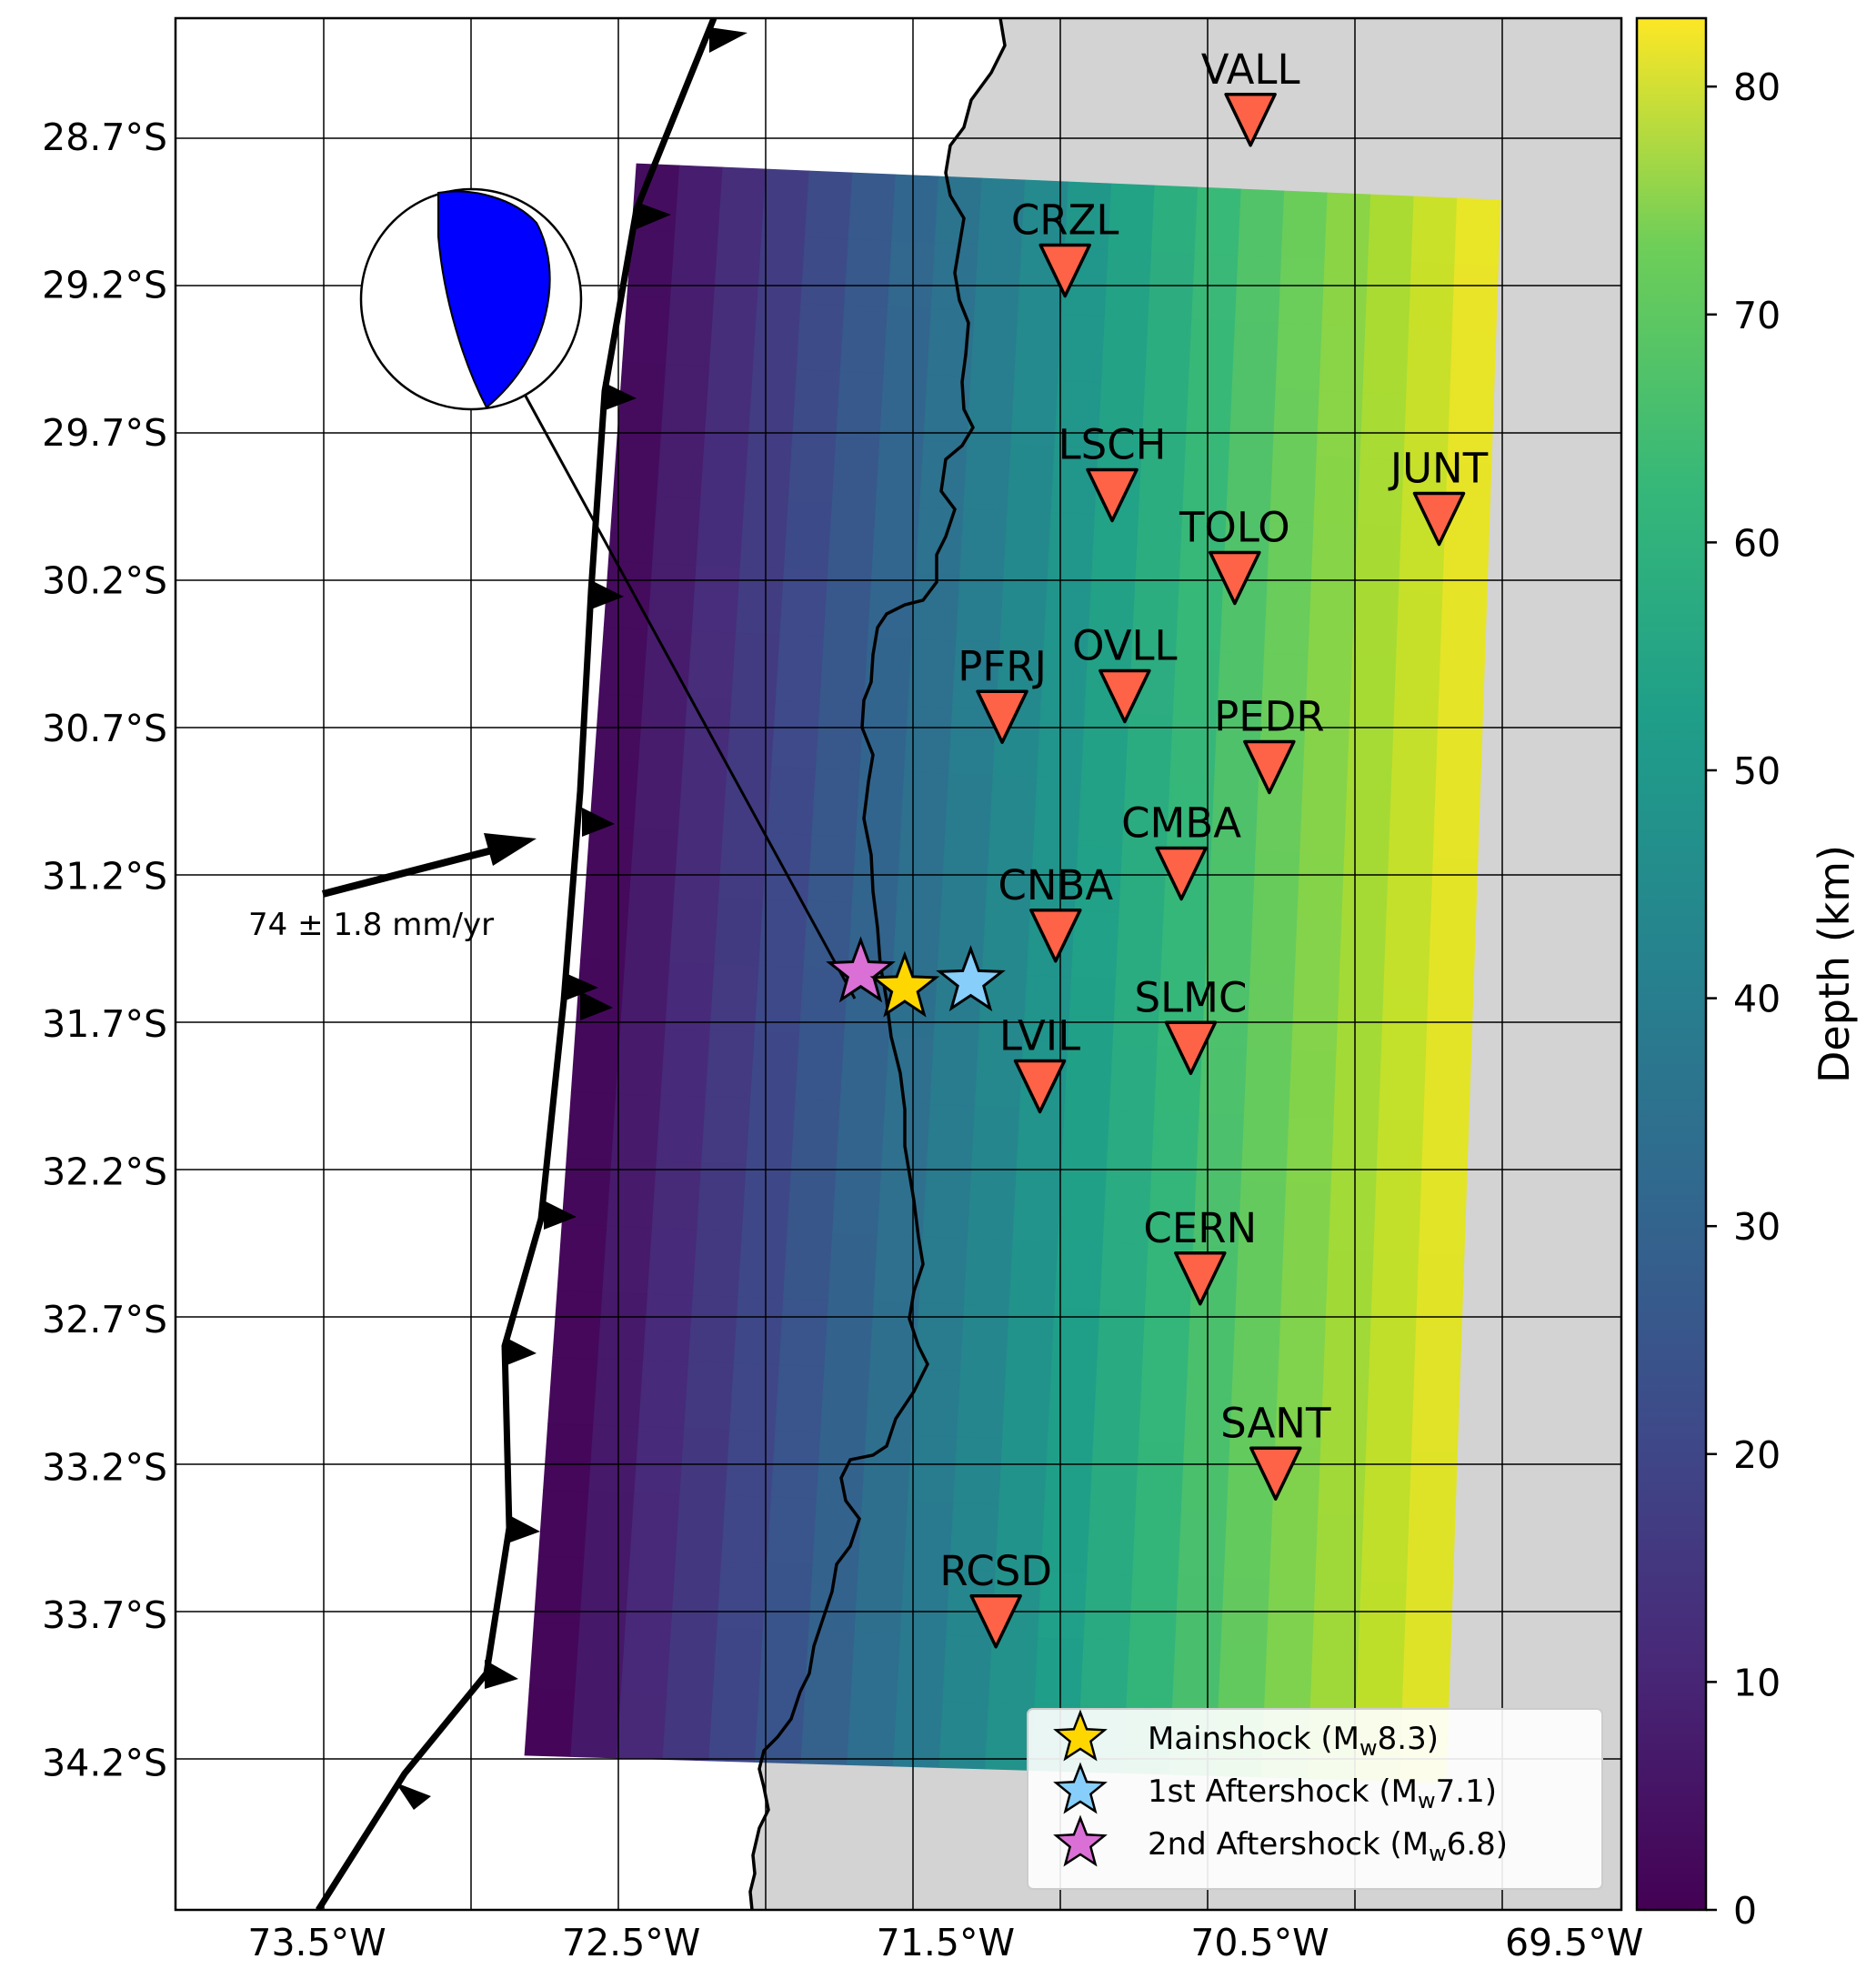  Describe the element at coordinates (1125, 673) in the screenshot. I see `station-ovll: OVLL` at that location.